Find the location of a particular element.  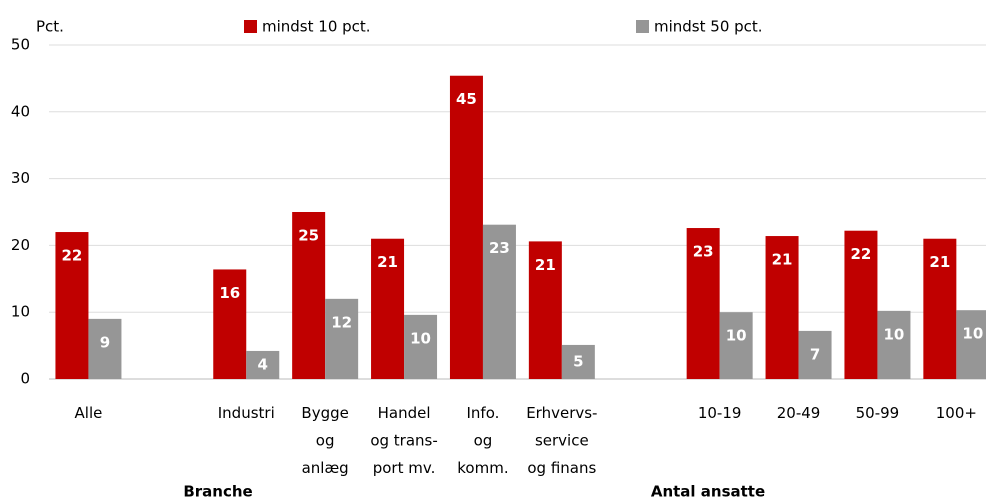

group-label: Antal ansatte is located at coordinates (708, 492).